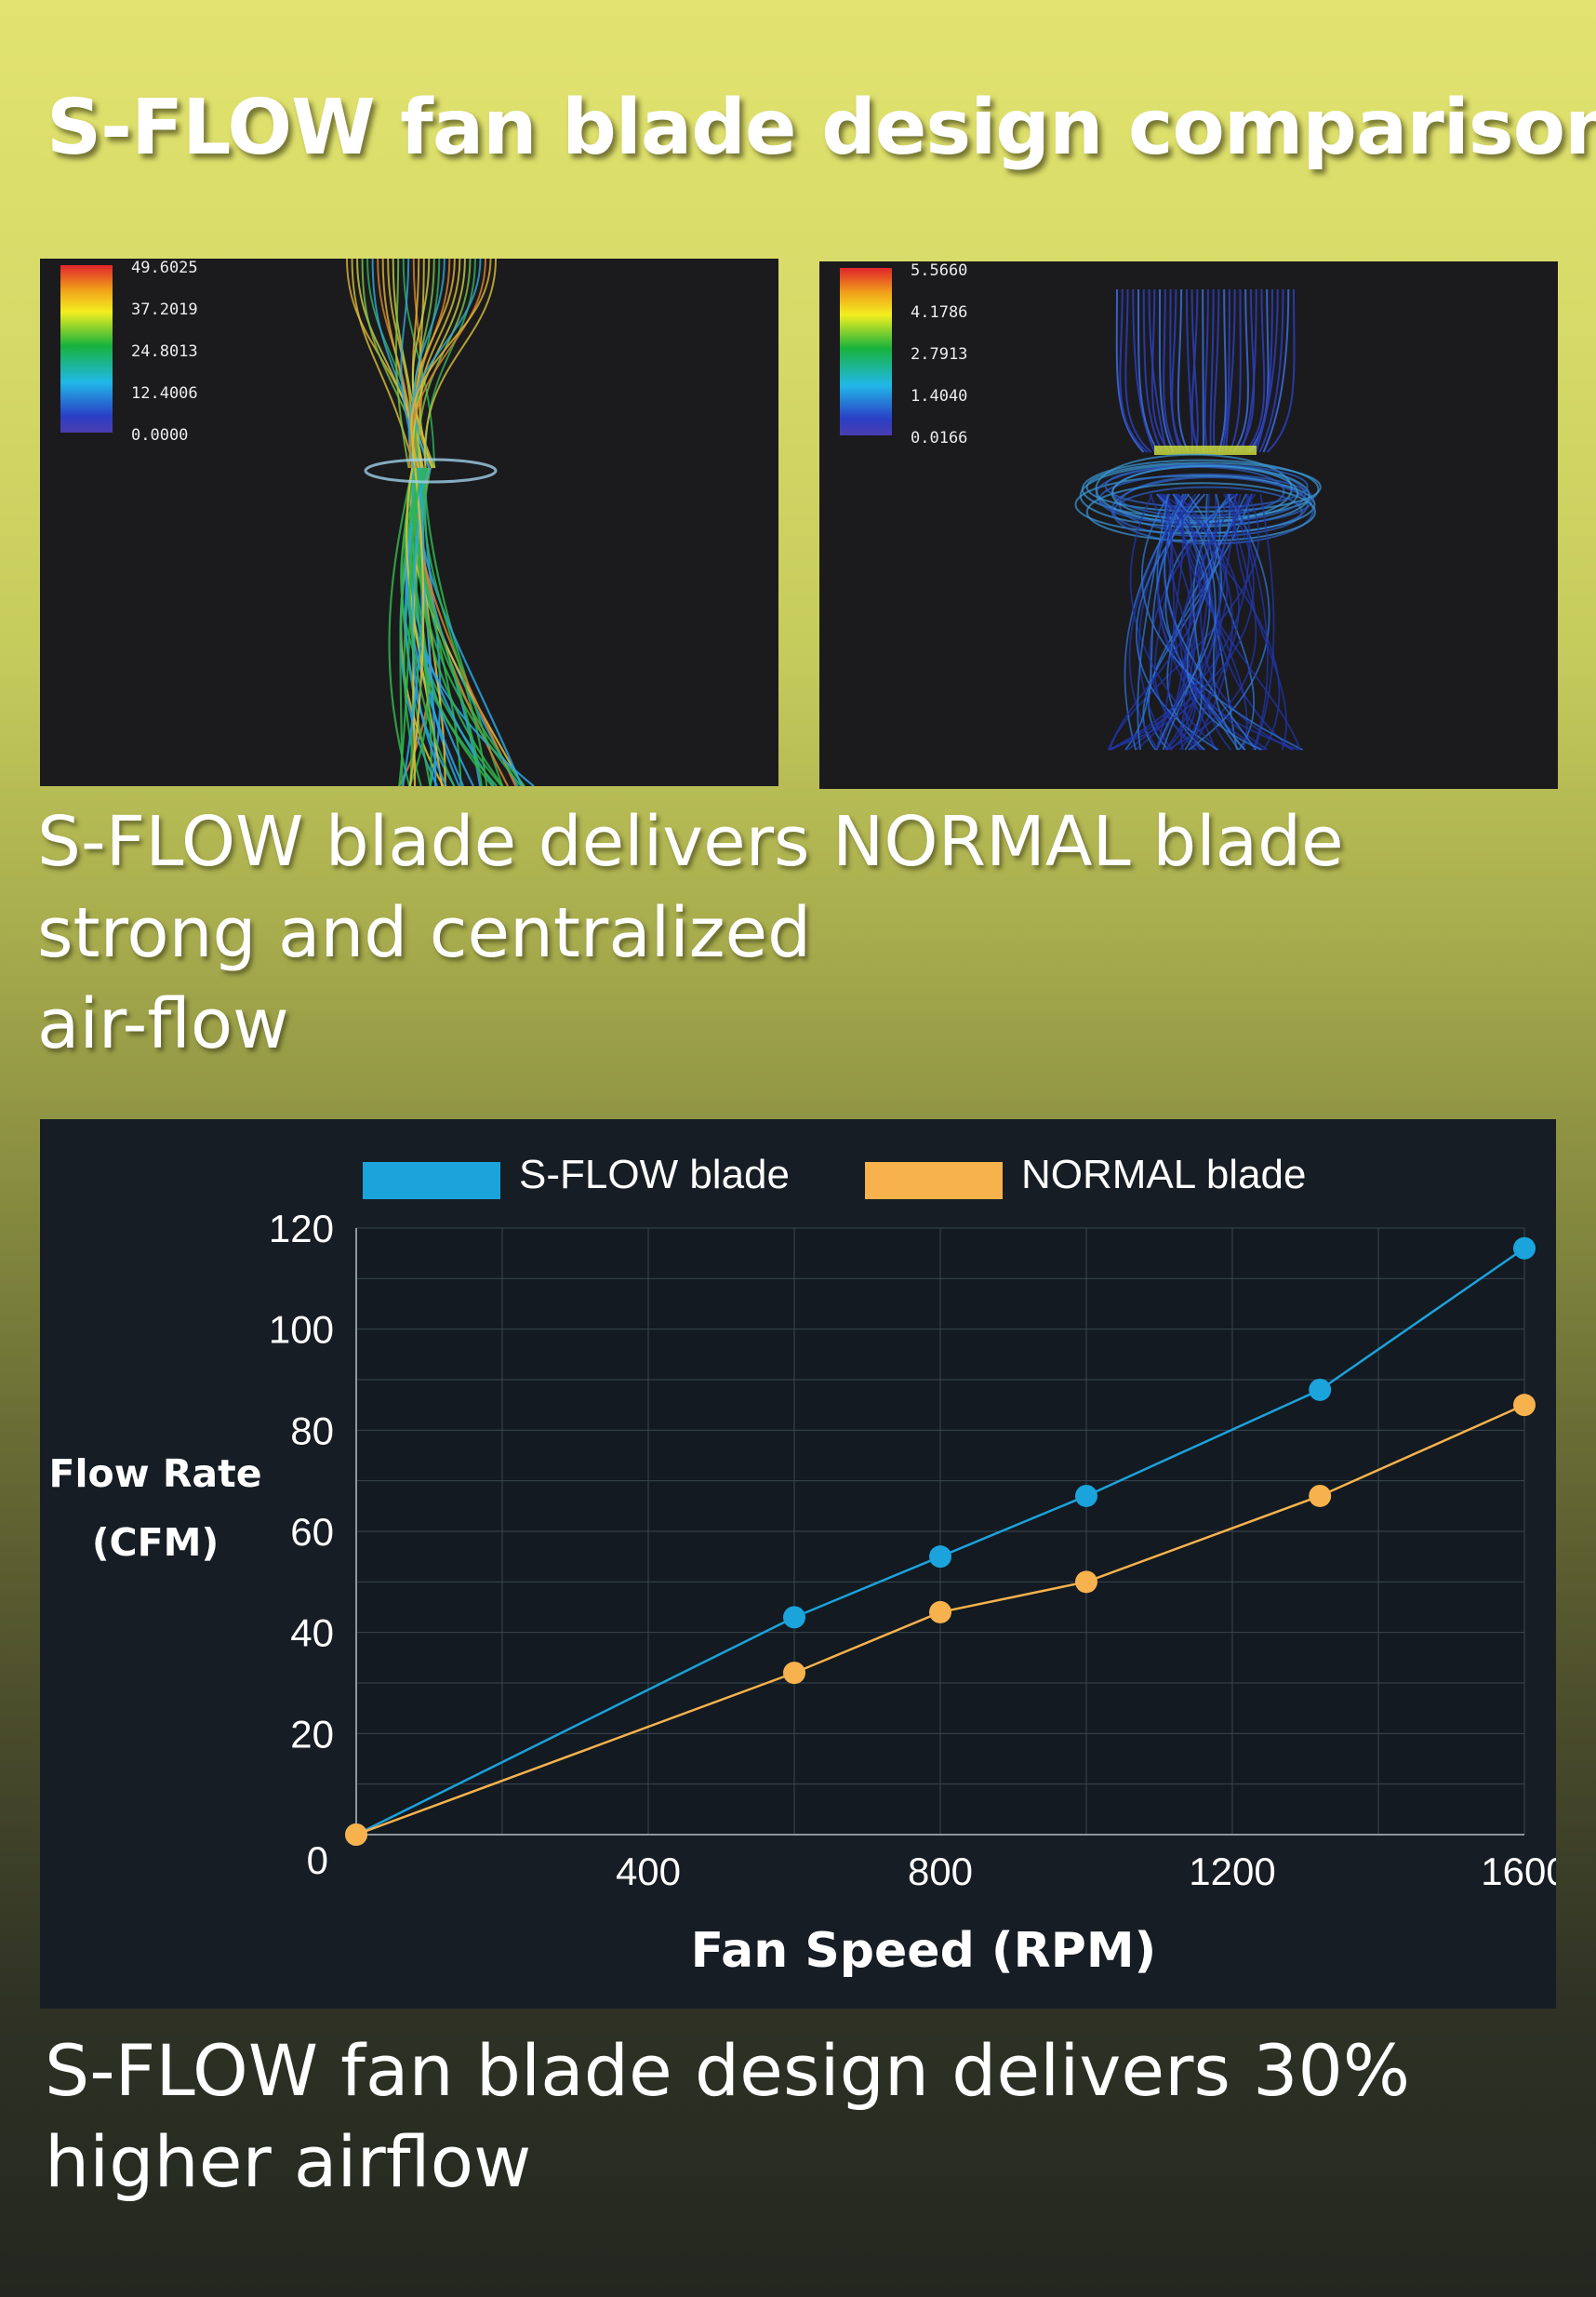 The width and height of the screenshot is (1596, 2297). What do you see at coordinates (940, 312) in the screenshot?
I see `scale-label: 4.1786` at bounding box center [940, 312].